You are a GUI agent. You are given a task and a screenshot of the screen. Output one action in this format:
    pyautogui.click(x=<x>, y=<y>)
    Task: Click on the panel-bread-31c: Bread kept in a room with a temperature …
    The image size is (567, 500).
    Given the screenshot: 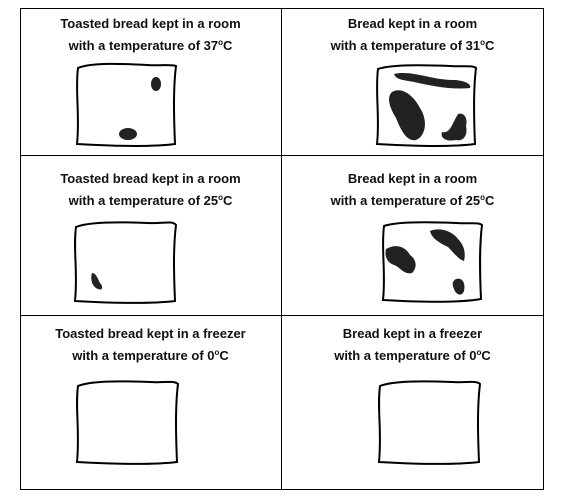 What is the action you would take?
    pyautogui.click(x=412, y=85)
    